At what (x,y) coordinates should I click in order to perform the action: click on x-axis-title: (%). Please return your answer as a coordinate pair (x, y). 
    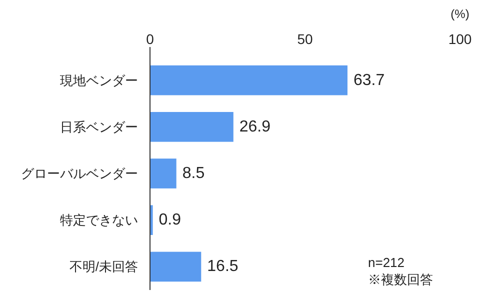
    Looking at the image, I should click on (460, 14).